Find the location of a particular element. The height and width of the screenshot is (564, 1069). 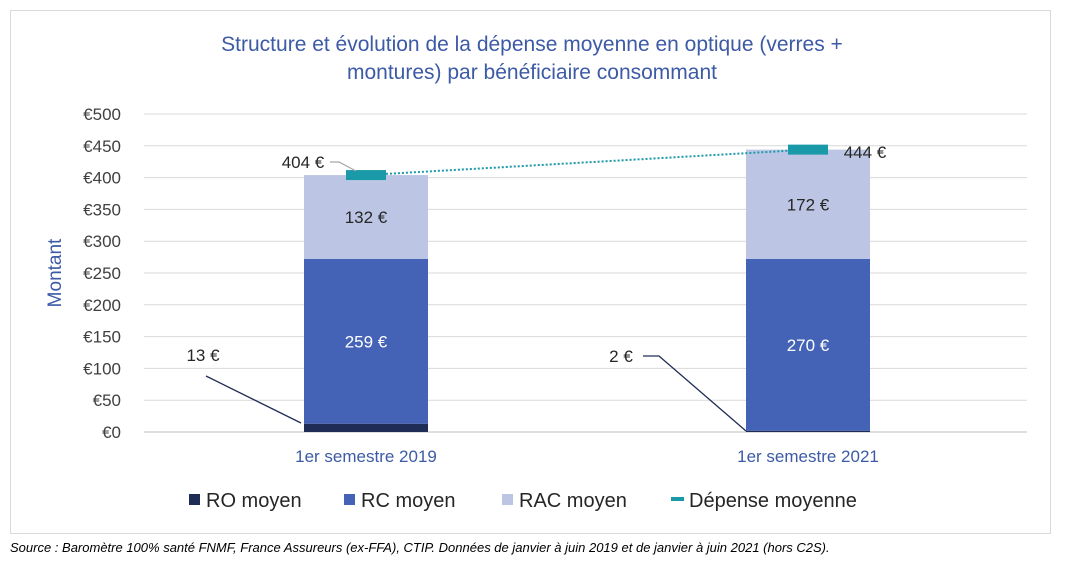

line-series is located at coordinates (587, 162).